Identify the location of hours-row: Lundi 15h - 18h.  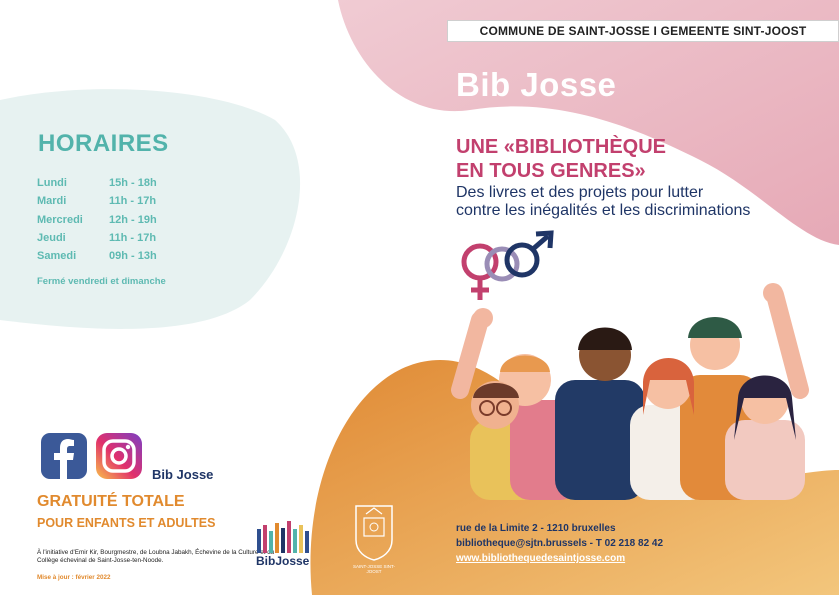
(127, 183).